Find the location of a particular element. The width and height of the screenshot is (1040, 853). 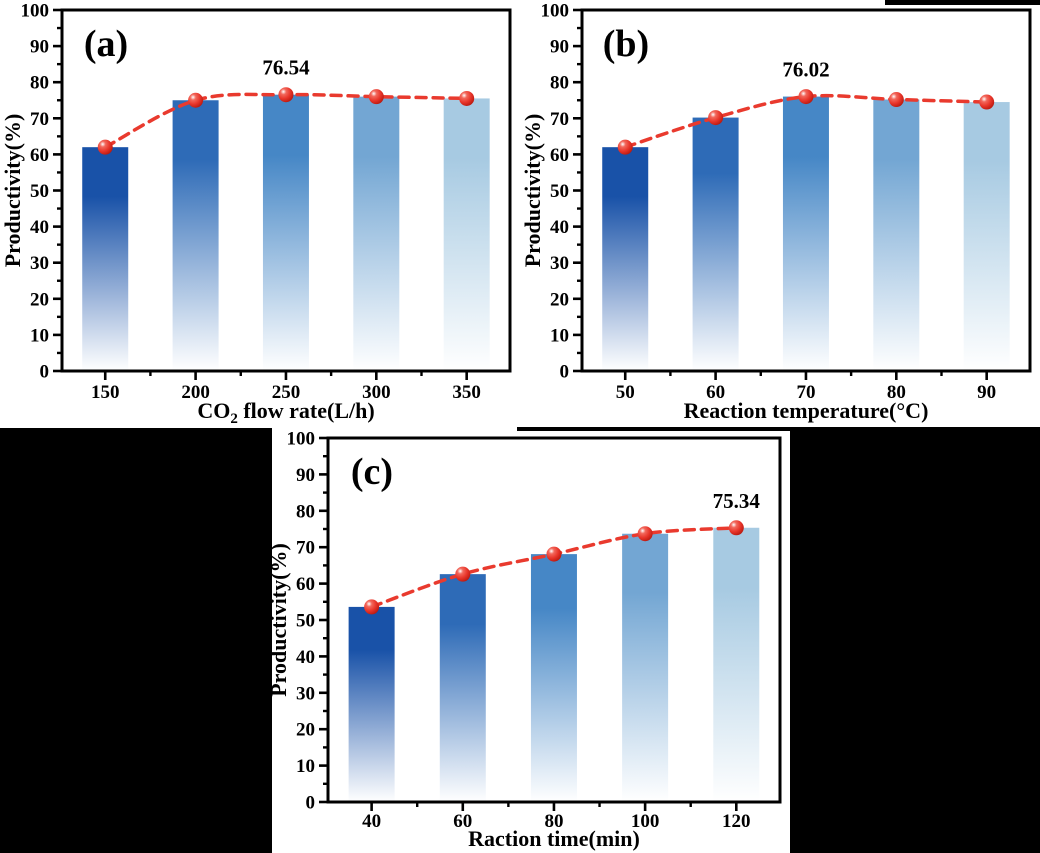

panel-letter: (a) is located at coordinates (106, 44).